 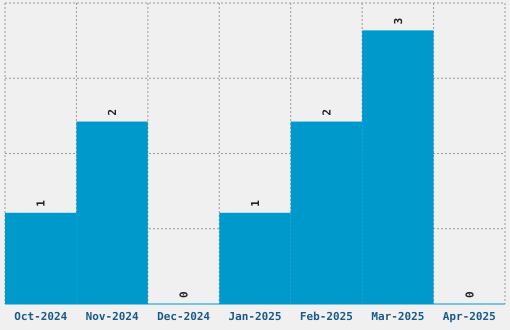 I want to click on x-tick-label: Oct-2024, so click(x=41, y=316).